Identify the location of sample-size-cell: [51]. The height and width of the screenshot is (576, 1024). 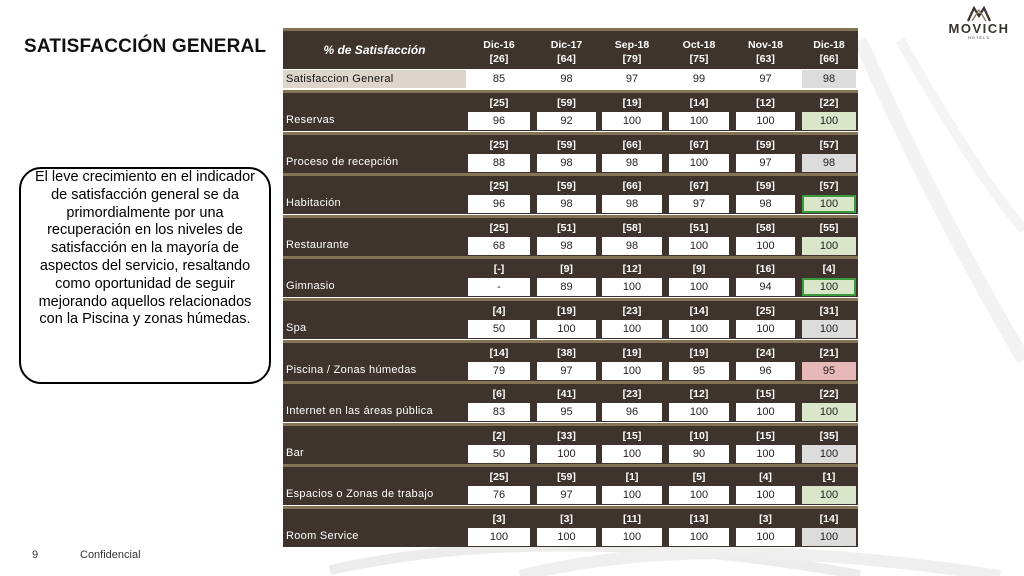
(699, 227).